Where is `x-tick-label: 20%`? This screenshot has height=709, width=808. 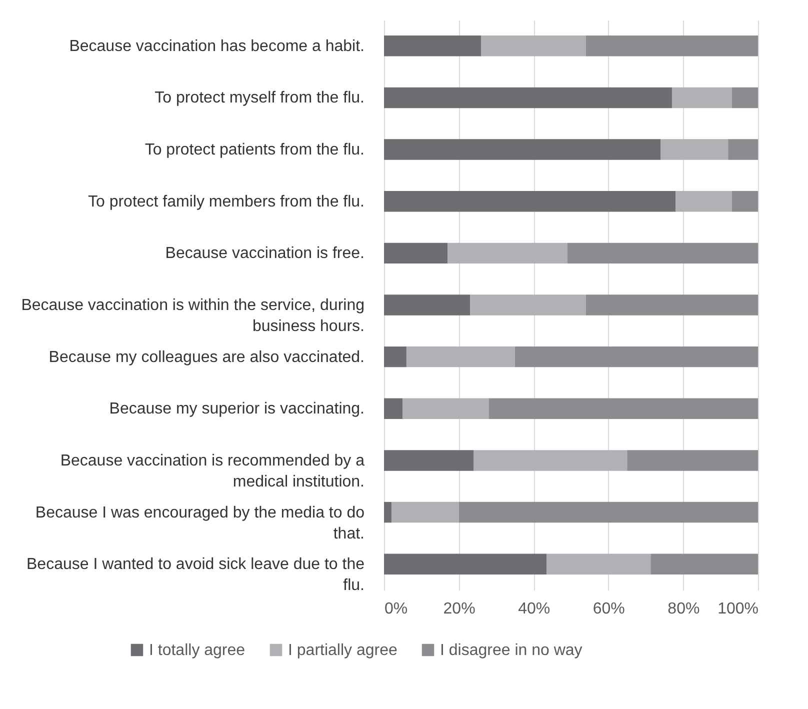
x-tick-label: 20% is located at coordinates (459, 609).